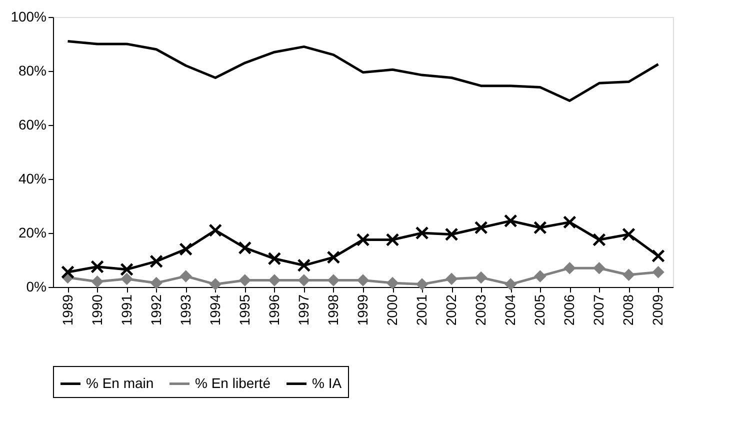 The width and height of the screenshot is (756, 427). I want to click on x-tick-label: 2001, so click(422, 310).